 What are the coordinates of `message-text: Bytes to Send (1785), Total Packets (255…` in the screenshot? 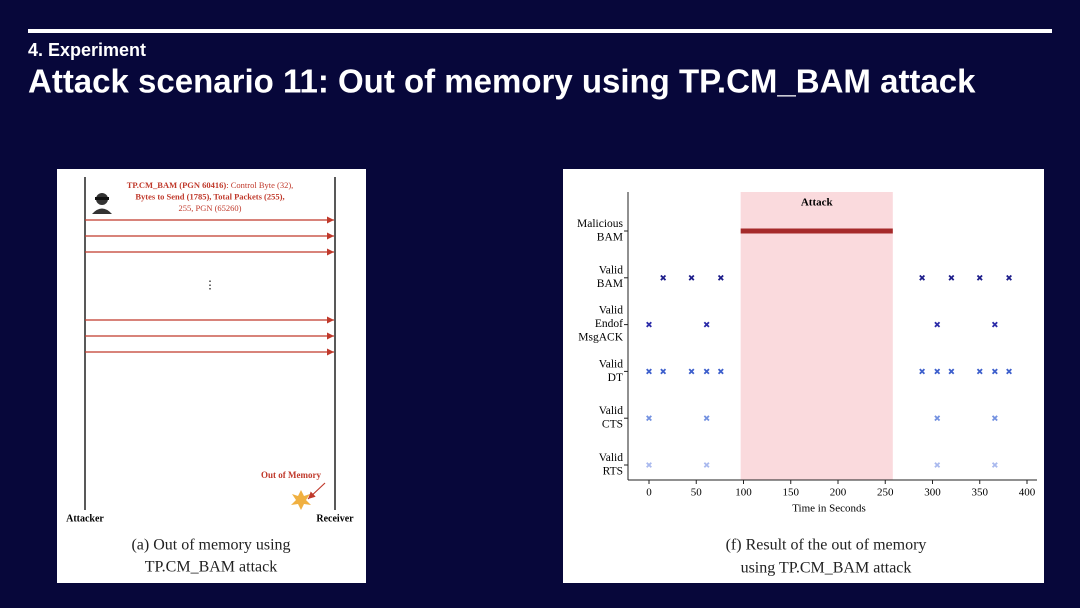 It's located at (209, 196).